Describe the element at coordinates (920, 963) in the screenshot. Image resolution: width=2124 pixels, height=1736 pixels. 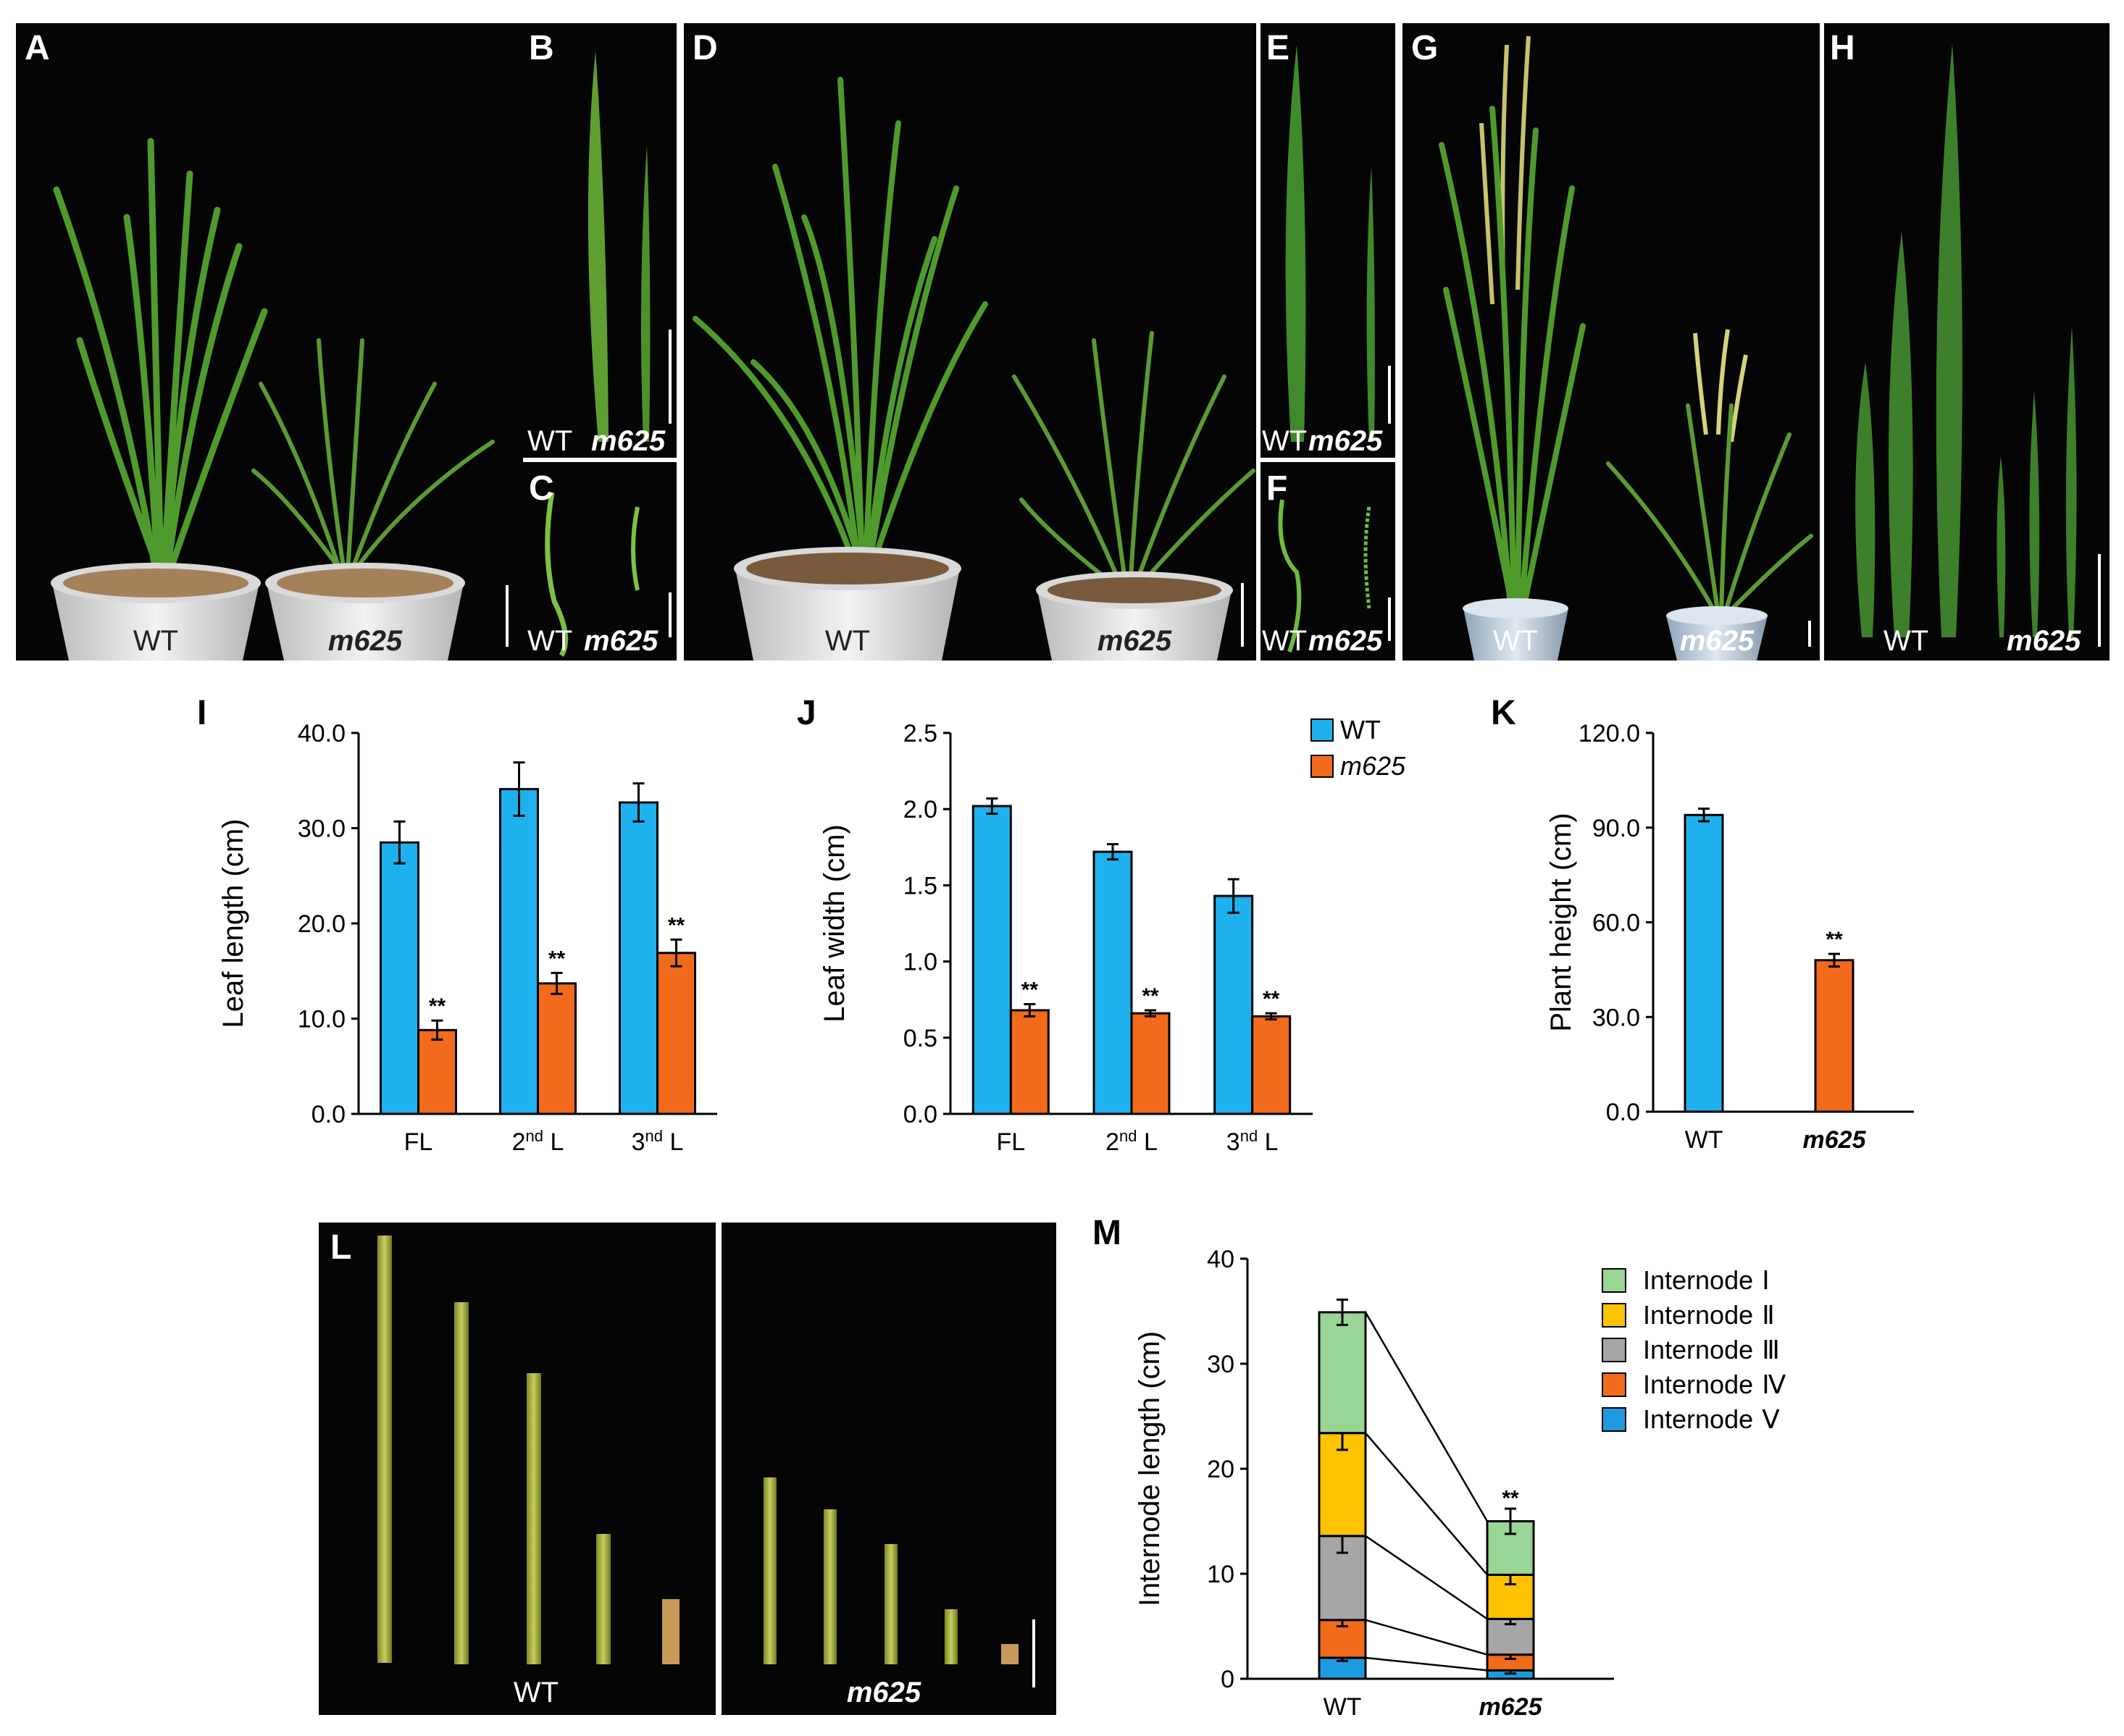
I see `y-tick-label: 1.0` at that location.